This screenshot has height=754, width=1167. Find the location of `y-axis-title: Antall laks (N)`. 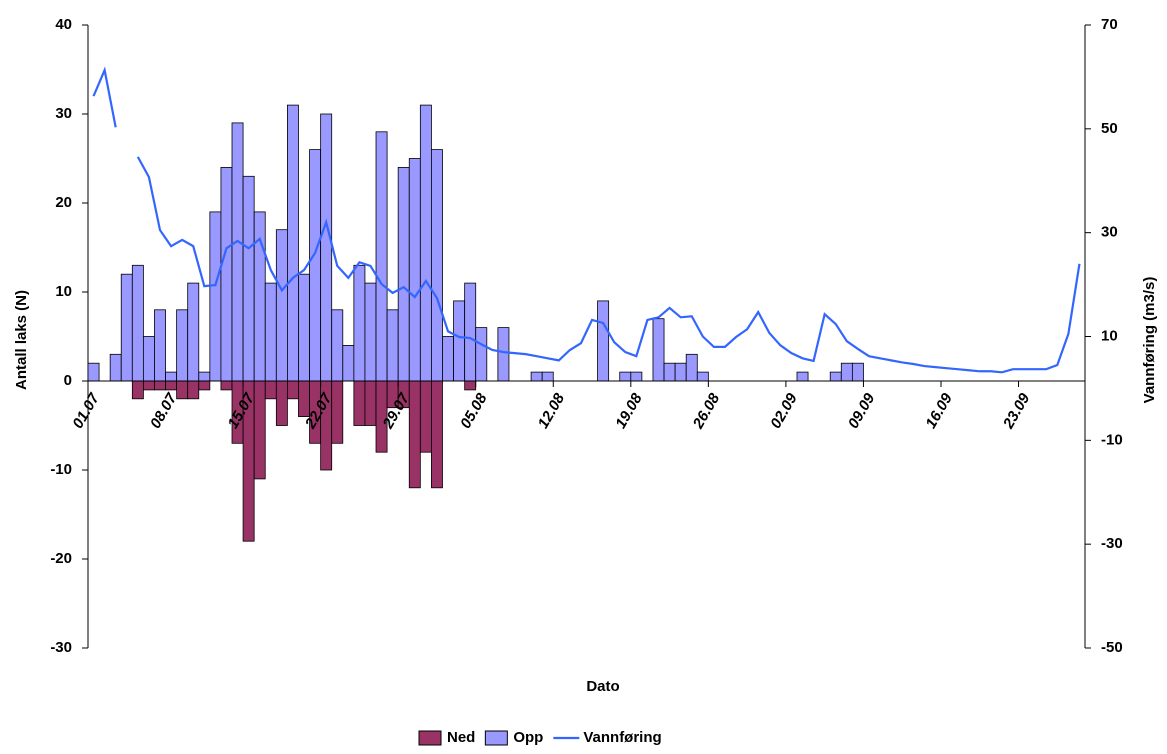

y-axis-title: Antall laks (N) is located at coordinates (21, 340).